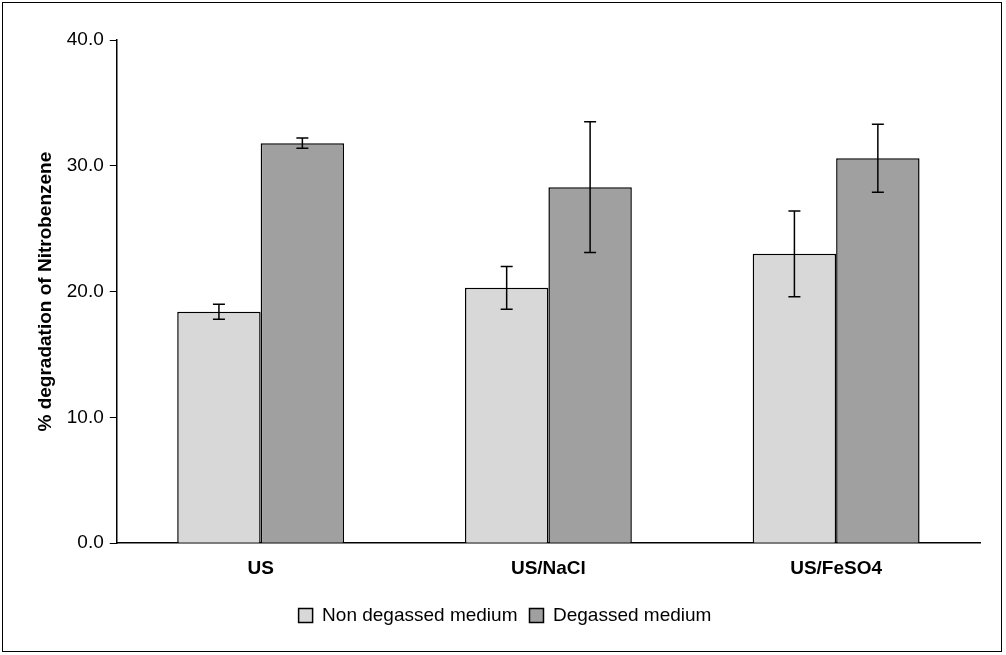  I want to click on x-tick-label: US/FeSO4, so click(836, 567).